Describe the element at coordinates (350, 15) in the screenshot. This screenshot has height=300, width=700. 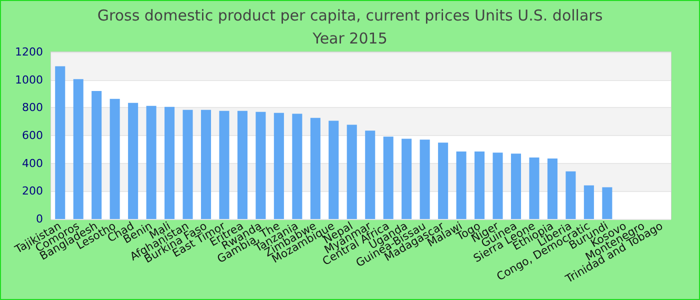
I see `chart-title: Gross domestic product per capita, current prices Units U.S. dollars` at that location.